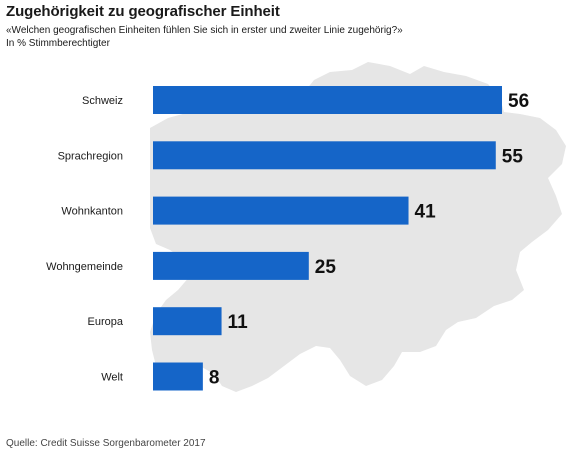 Image resolution: width=582 pixels, height=459 pixels. Describe the element at coordinates (90, 156) in the screenshot. I see `category-label-sprachregion: Sprachregion` at that location.